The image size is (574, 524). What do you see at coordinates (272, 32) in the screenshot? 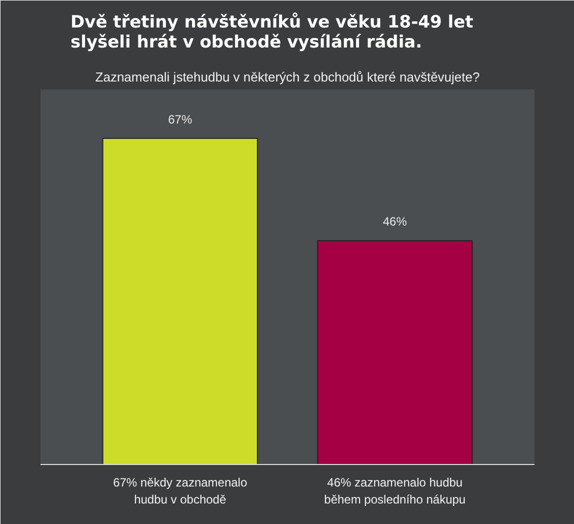
I see `chart-title: Dvě třetiny návštěvníků ve věku 18-49 let slyšeli hrát v obchodě vysílání rádia.` at bounding box center [272, 32].